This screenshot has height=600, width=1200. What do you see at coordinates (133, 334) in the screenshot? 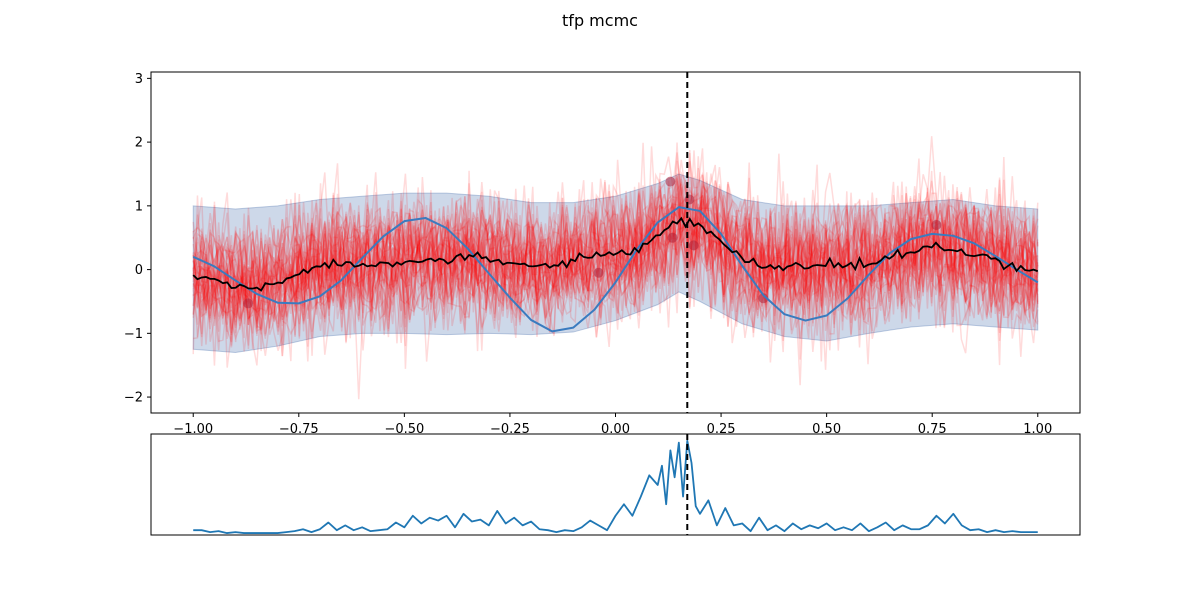
I see `y-tick-label: −1` at bounding box center [133, 334].